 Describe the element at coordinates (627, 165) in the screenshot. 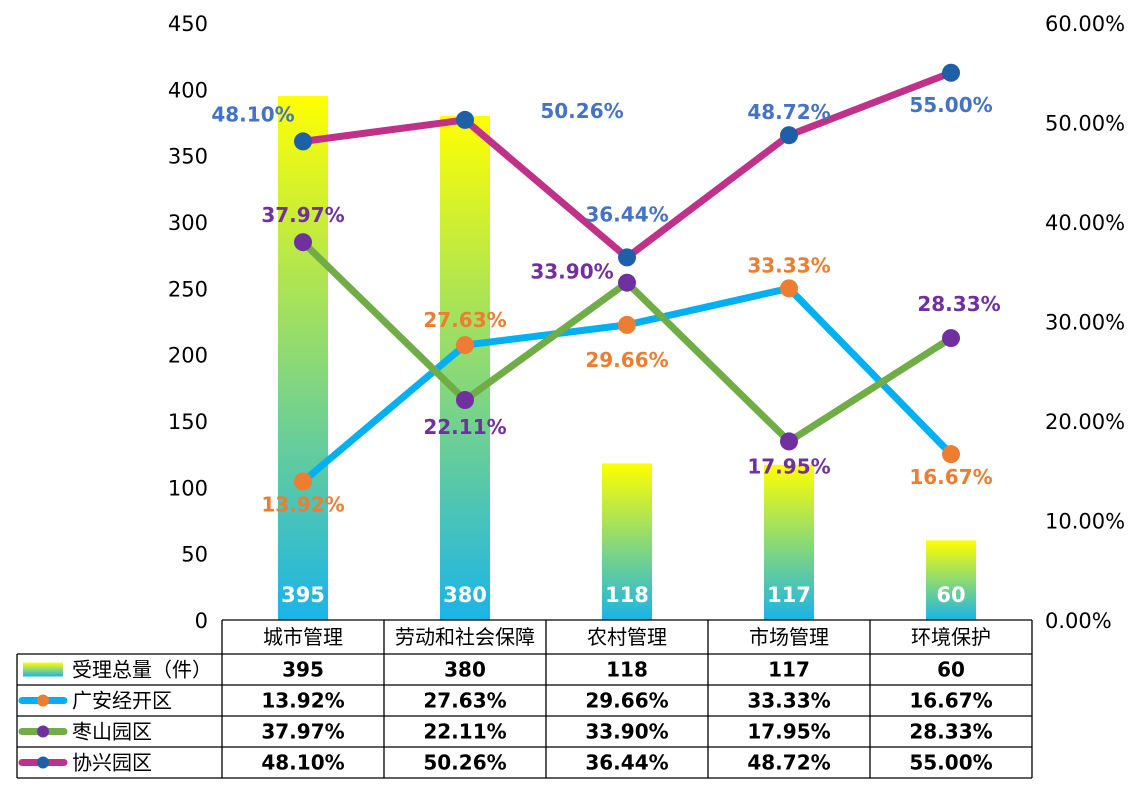

I see `series-line` at that location.